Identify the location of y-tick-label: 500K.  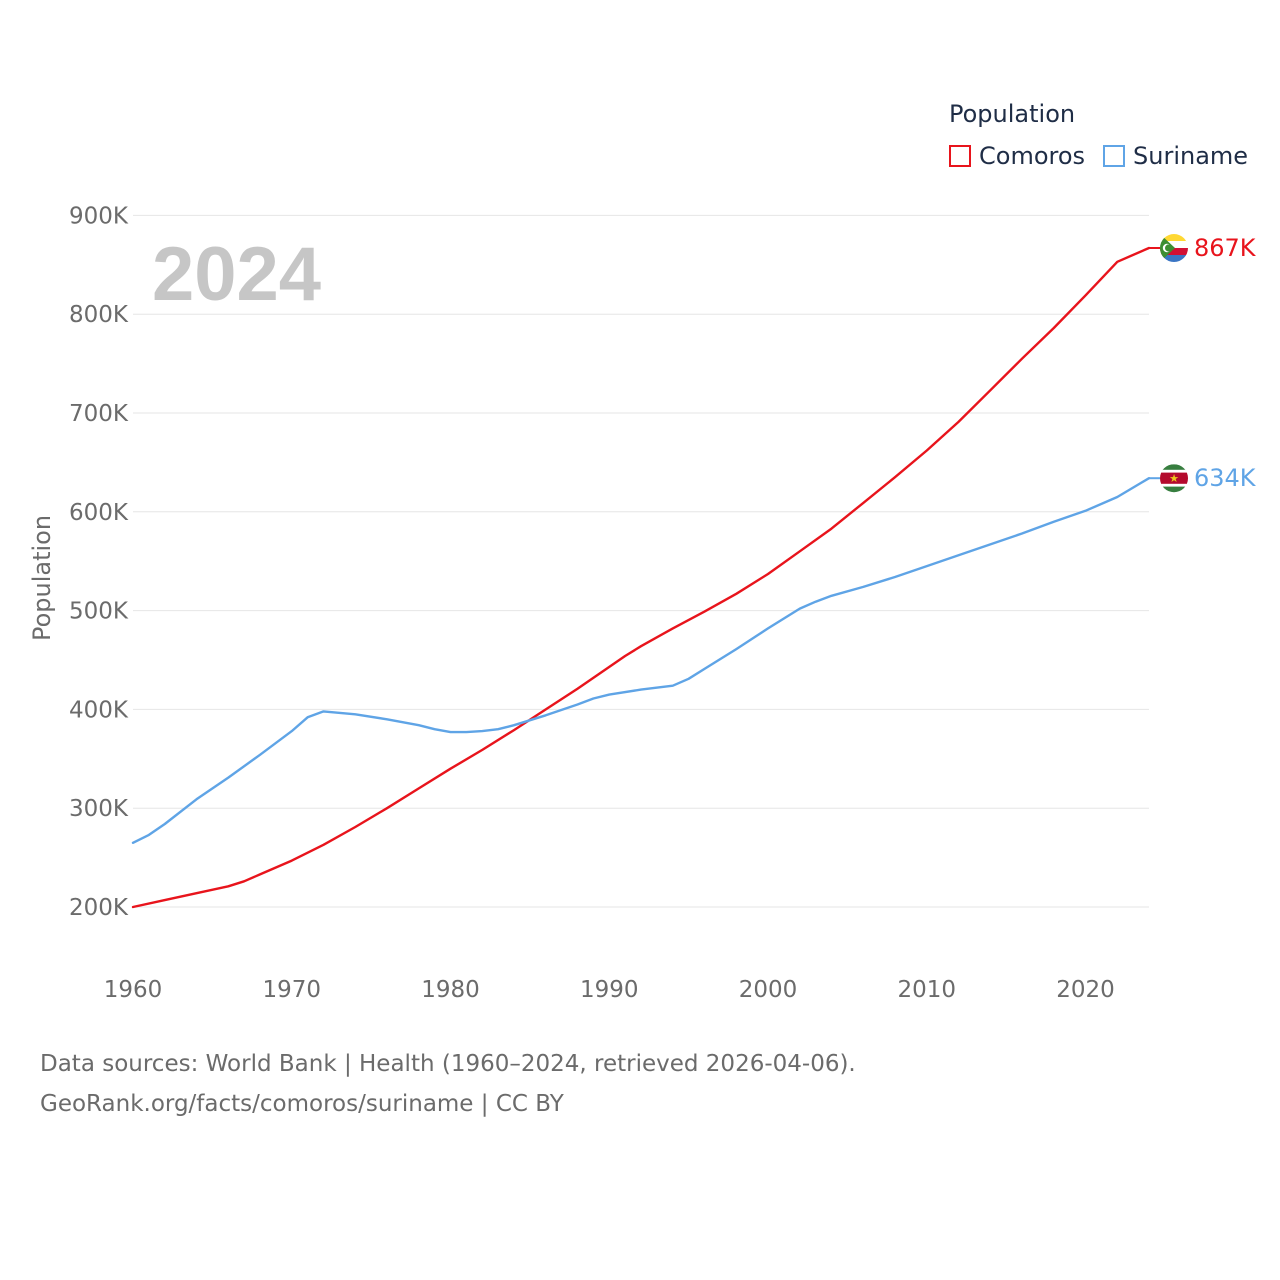
(99, 612).